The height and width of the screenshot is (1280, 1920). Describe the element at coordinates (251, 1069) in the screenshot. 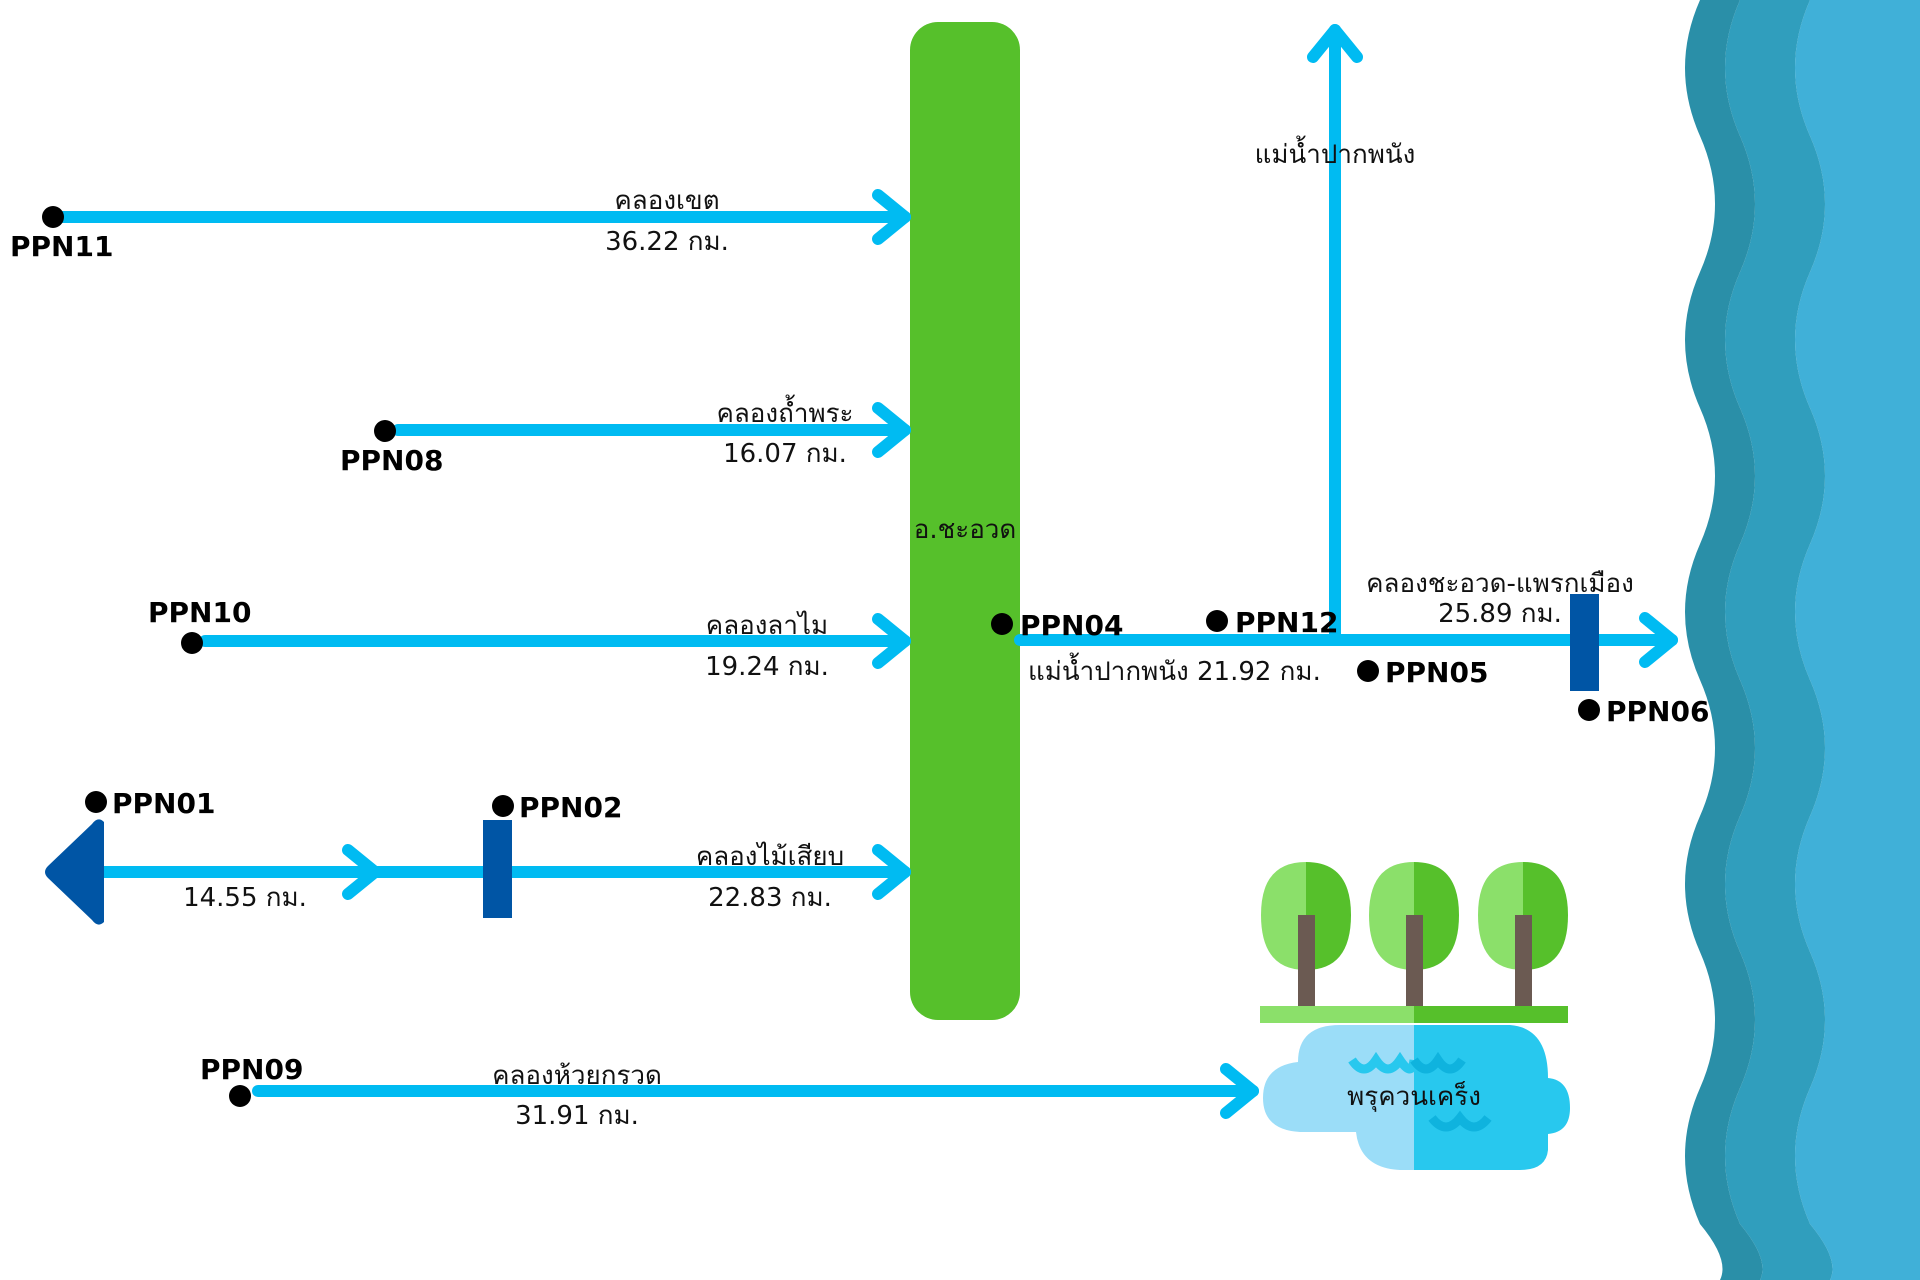

I see `station-label-ppn09: PPN09` at that location.